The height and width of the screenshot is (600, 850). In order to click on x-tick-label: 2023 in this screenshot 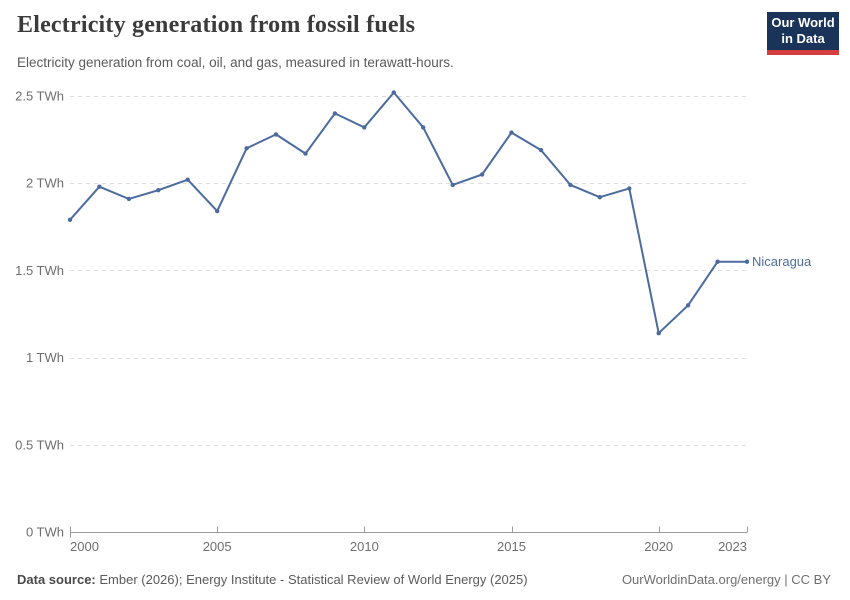, I will do `click(732, 546)`.